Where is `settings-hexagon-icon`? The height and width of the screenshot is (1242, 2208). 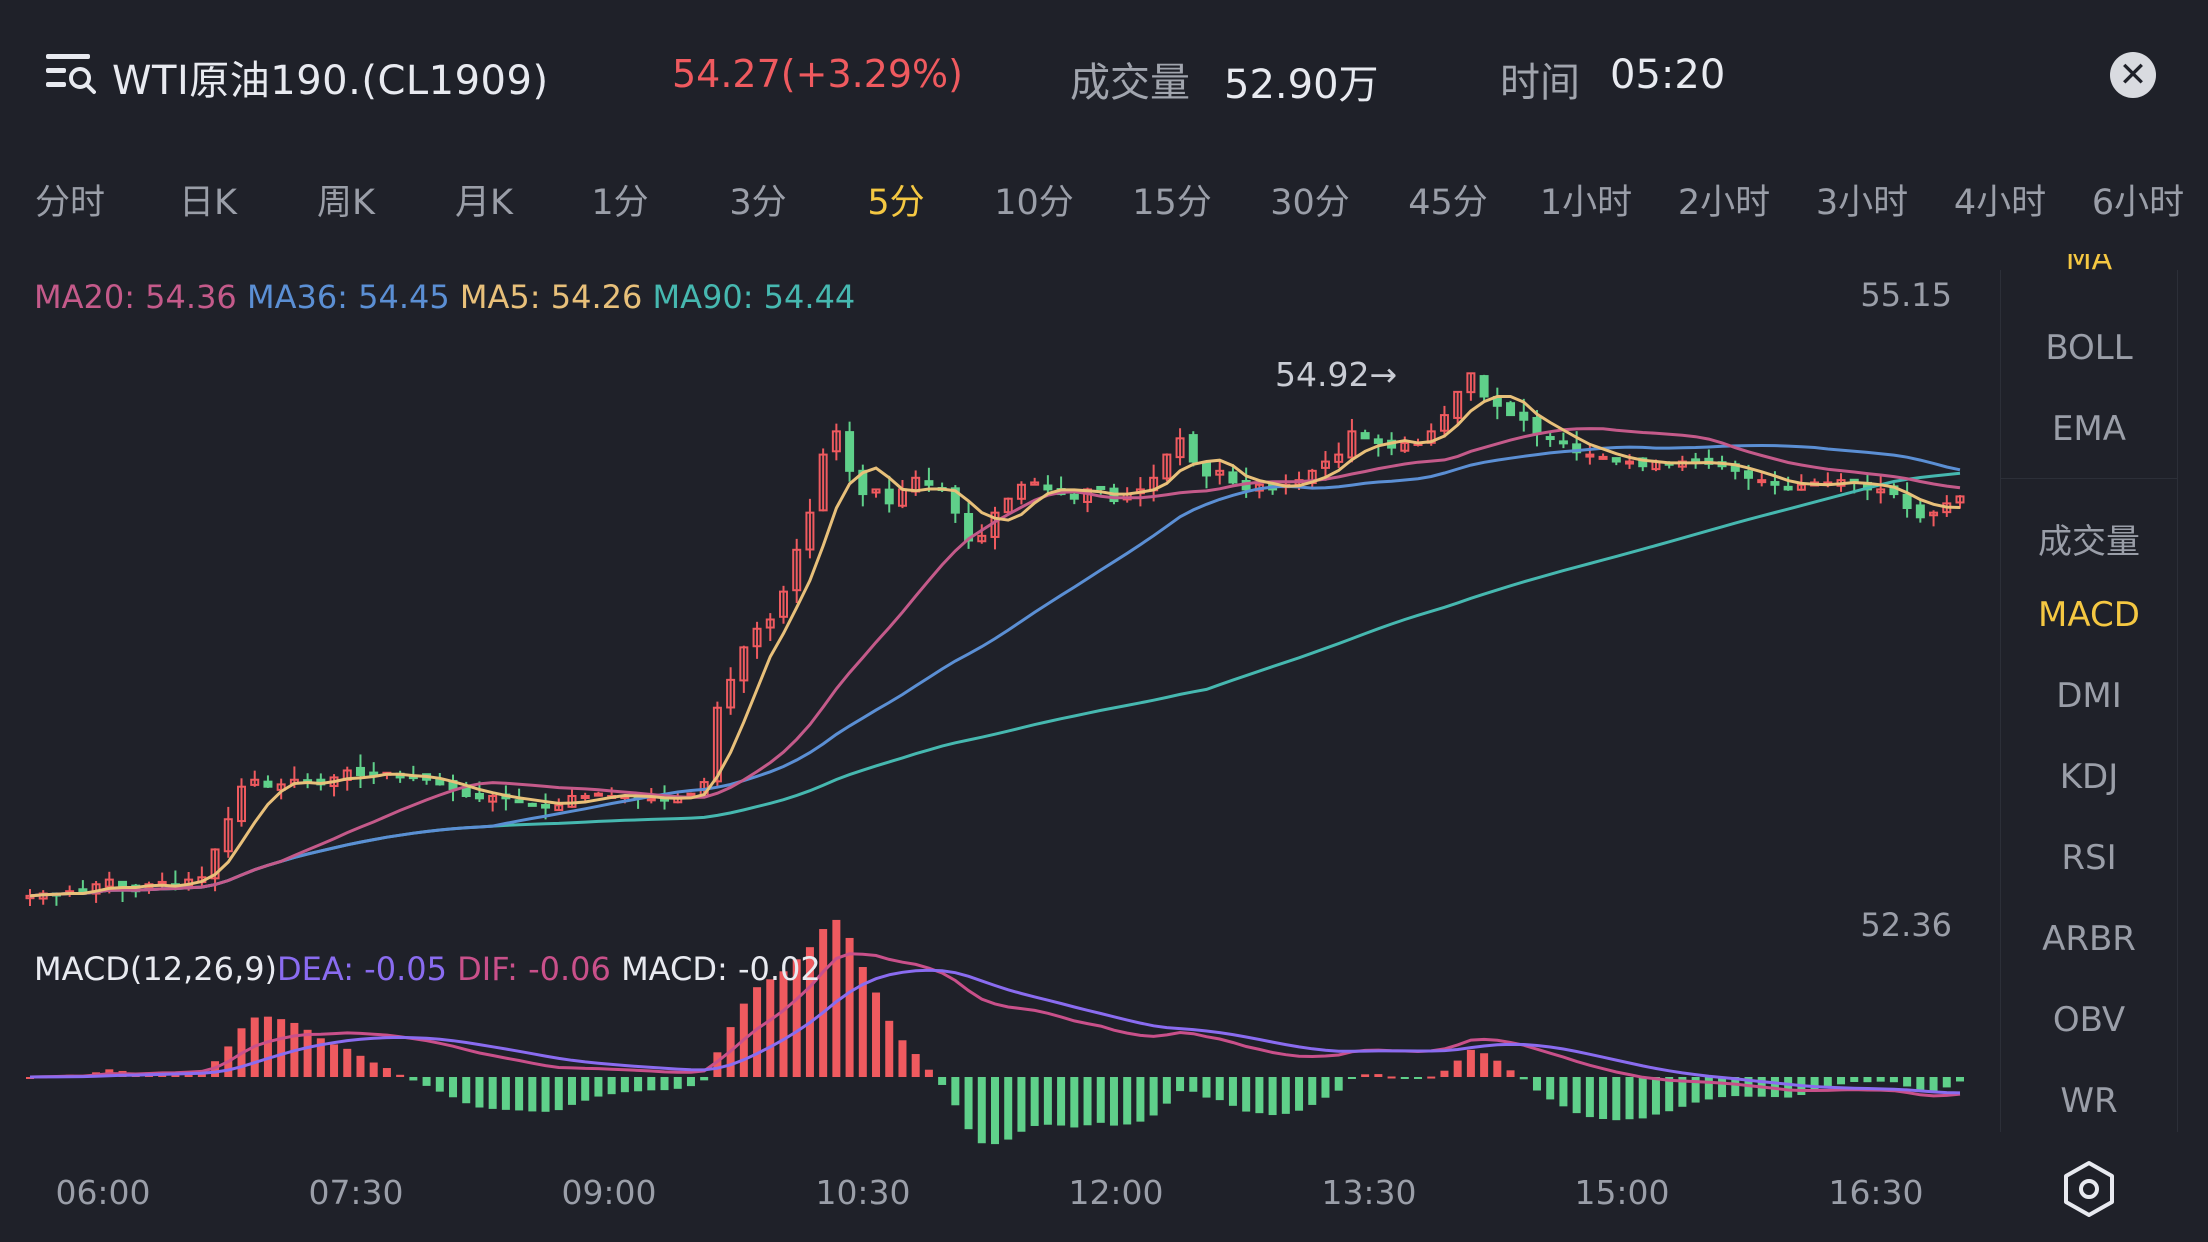 settings-hexagon-icon is located at coordinates (2089, 1189).